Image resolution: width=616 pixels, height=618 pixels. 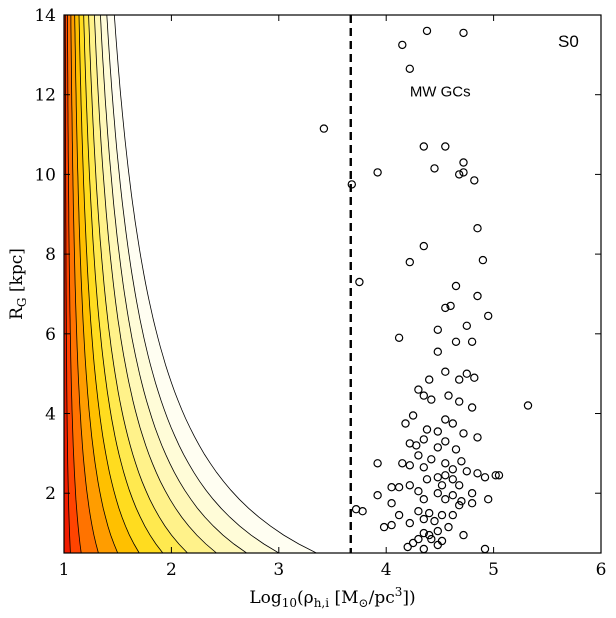 What do you see at coordinates (18, 284) in the screenshot?
I see `y-axis-label: RG [kpc]` at bounding box center [18, 284].